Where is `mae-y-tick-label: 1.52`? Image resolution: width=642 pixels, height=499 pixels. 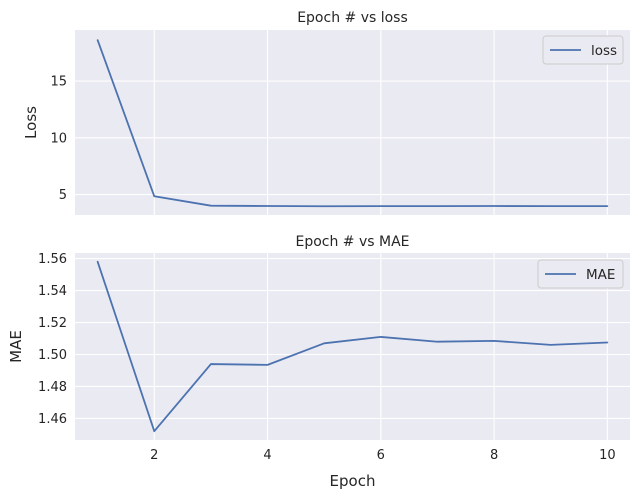 mae-y-tick-label: 1.52 is located at coordinates (52, 323).